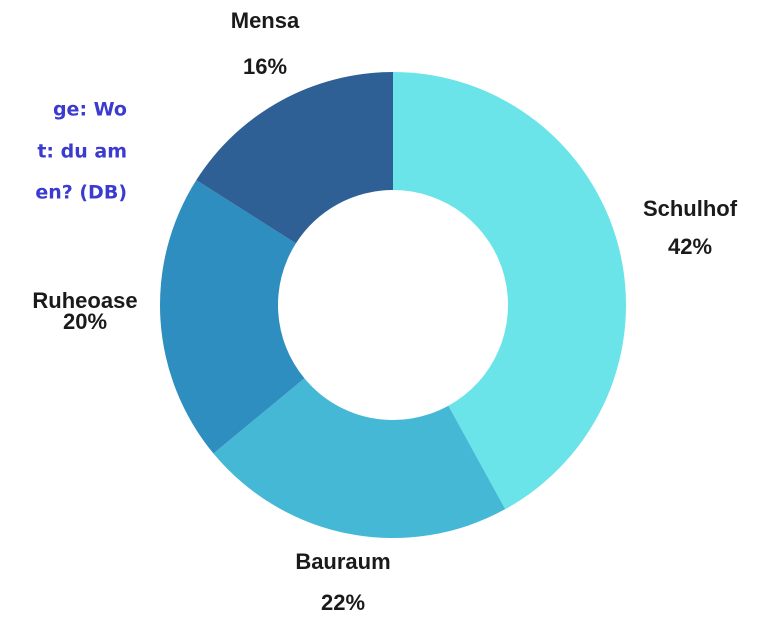  I want to click on slice-label: Mensa, so click(265, 20).